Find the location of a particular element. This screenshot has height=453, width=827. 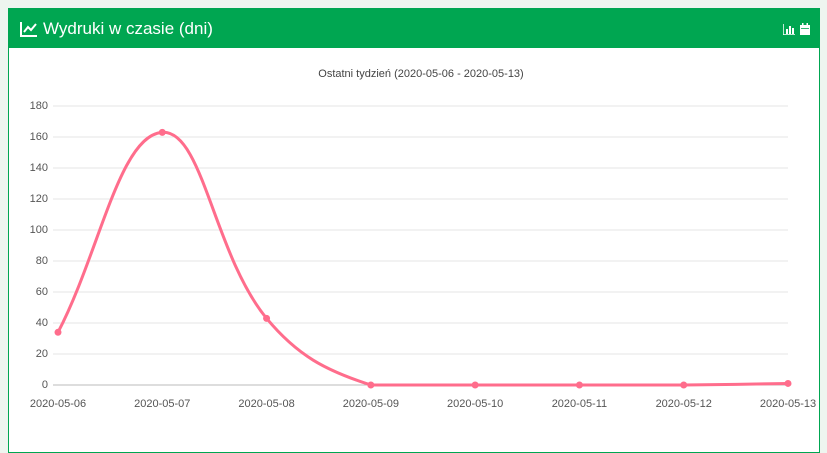

x-tick-label: 2020-05-07 is located at coordinates (162, 404).